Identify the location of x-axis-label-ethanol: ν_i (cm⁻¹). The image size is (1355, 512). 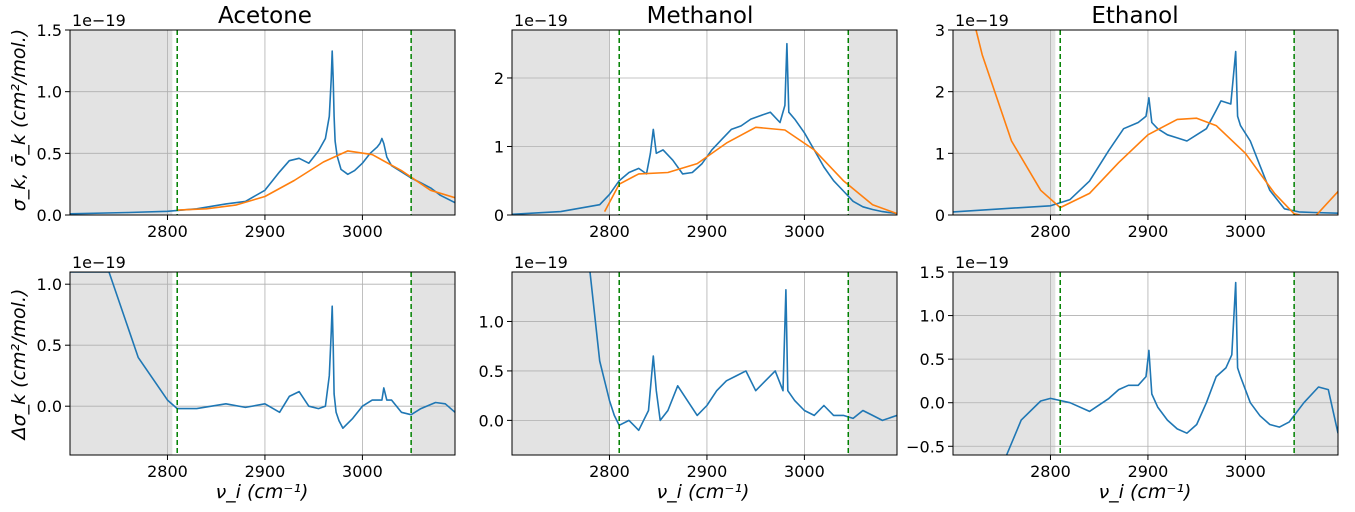
(1145, 492).